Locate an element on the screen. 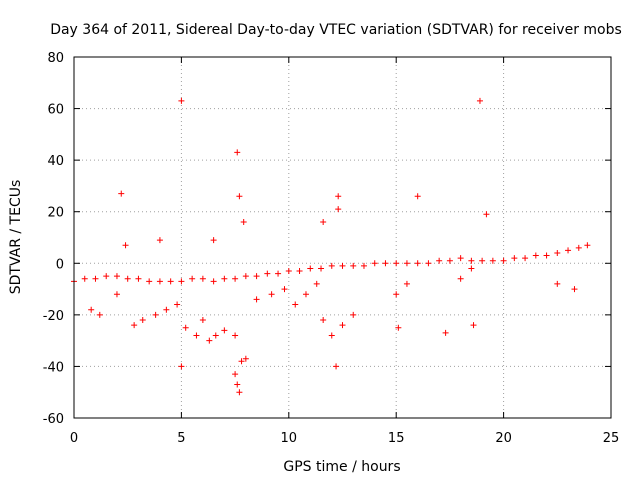 This screenshot has height=480, width=640. y-tick-label: 60 is located at coordinates (55, 110).